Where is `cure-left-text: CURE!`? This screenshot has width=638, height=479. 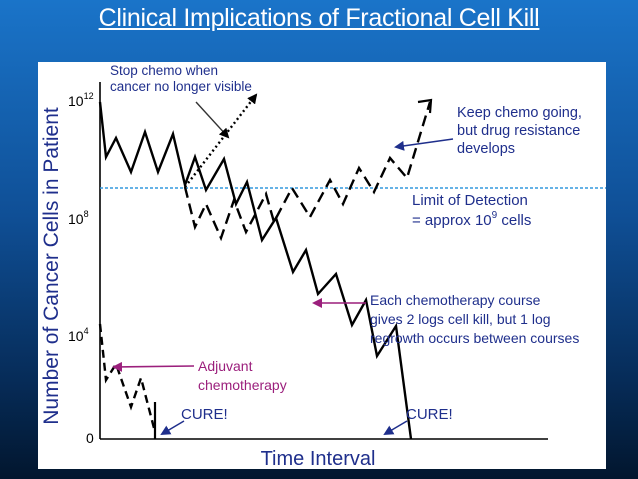
cure-left-text: CURE! is located at coordinates (204, 414).